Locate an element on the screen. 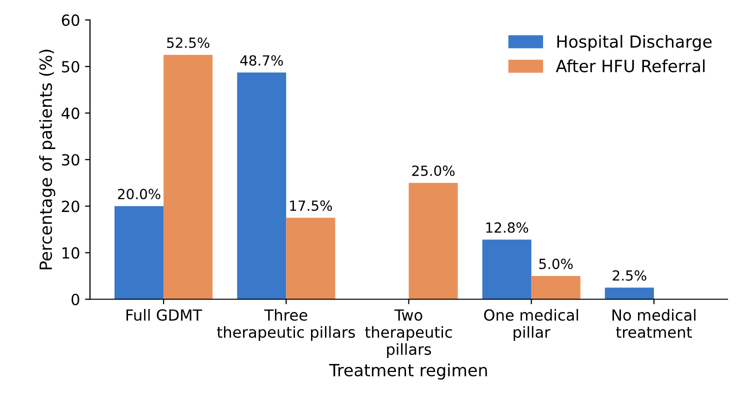 This screenshot has height=399, width=750. y-axis-title: Percentage of patients (%) is located at coordinates (47, 160).